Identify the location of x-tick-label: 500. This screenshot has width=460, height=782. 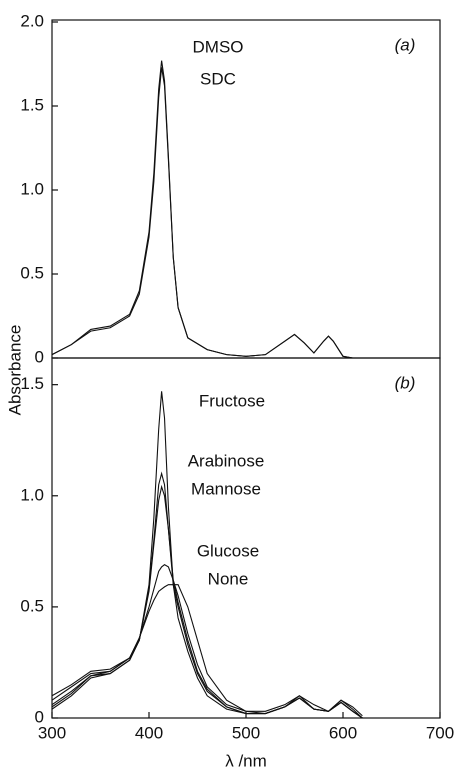
(246, 732).